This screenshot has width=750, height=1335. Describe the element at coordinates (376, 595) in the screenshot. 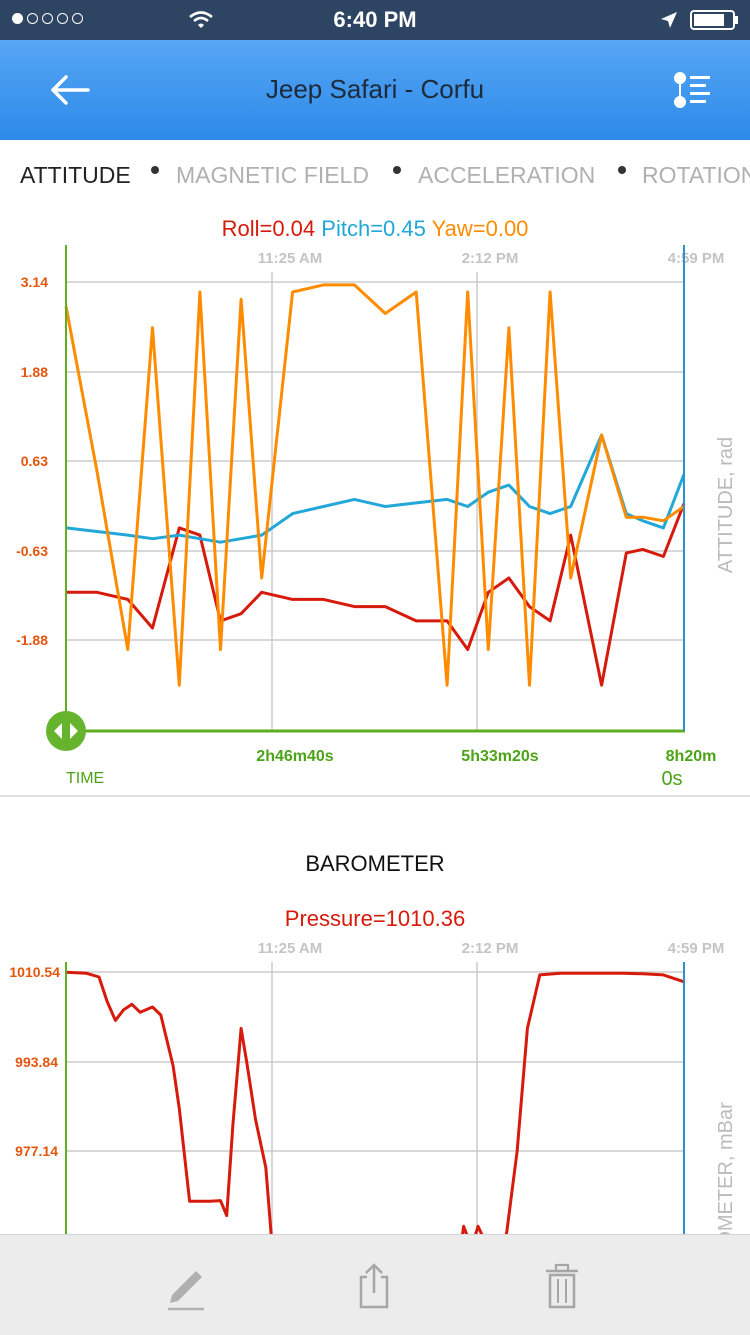

I see `series-line-roll` at that location.